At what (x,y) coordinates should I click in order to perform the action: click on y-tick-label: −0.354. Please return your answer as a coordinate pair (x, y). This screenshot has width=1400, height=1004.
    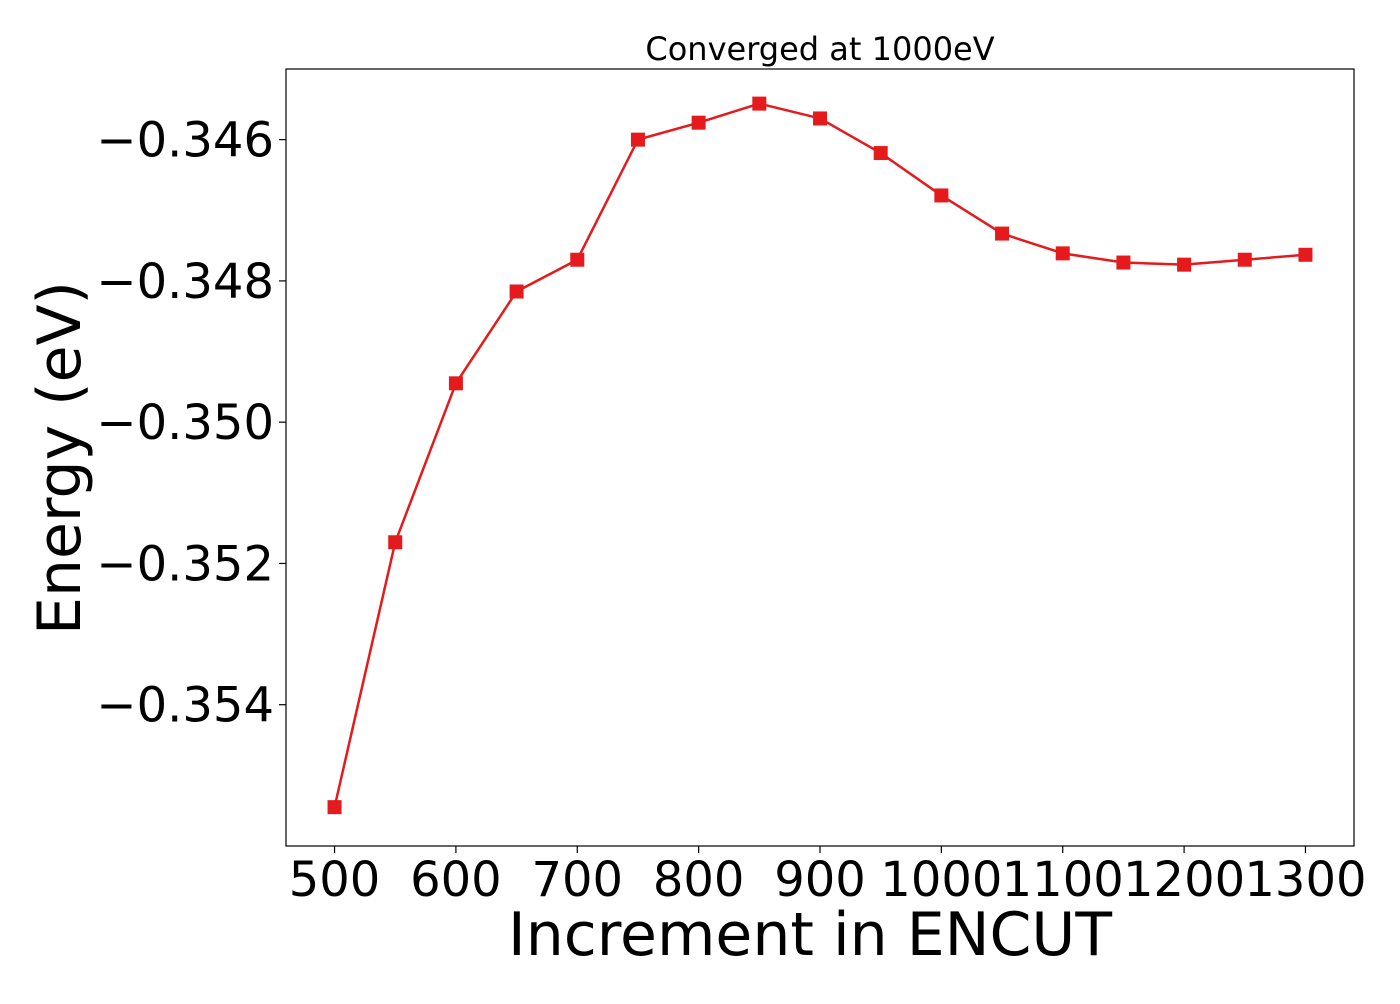
    Looking at the image, I should click on (185, 706).